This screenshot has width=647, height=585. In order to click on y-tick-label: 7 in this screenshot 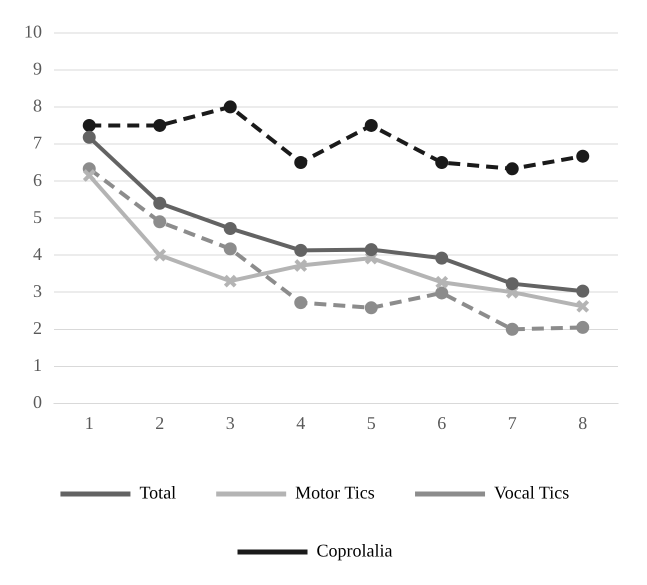, I will do `click(37, 142)`.